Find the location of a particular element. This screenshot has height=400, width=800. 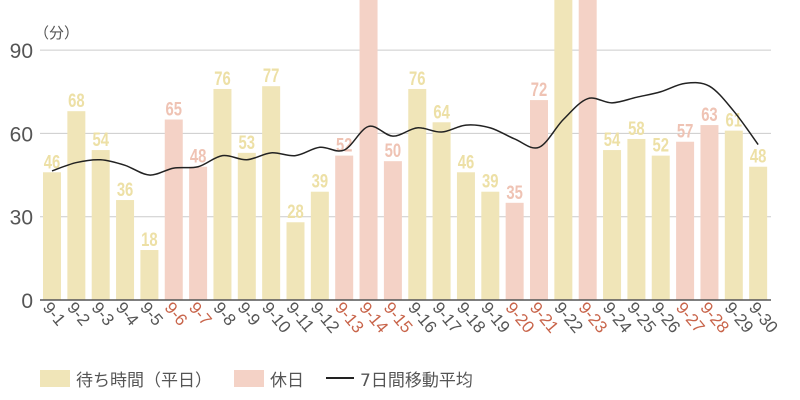

bar-label: 58 is located at coordinates (636, 128).